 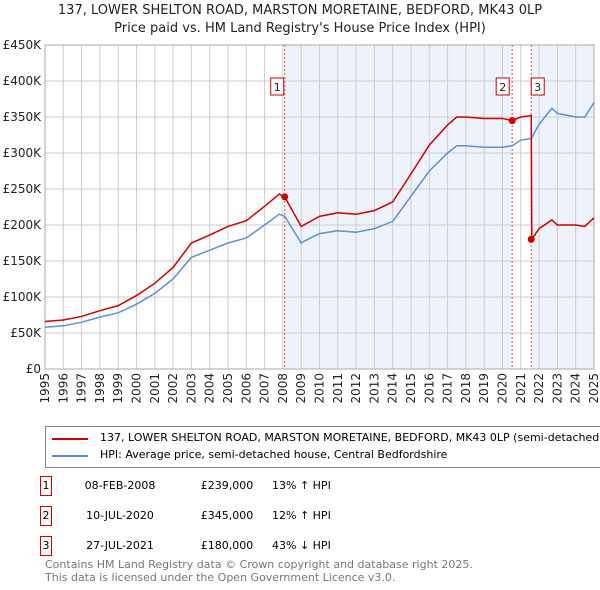 I want to click on sale-label: 1, so click(x=277, y=87).